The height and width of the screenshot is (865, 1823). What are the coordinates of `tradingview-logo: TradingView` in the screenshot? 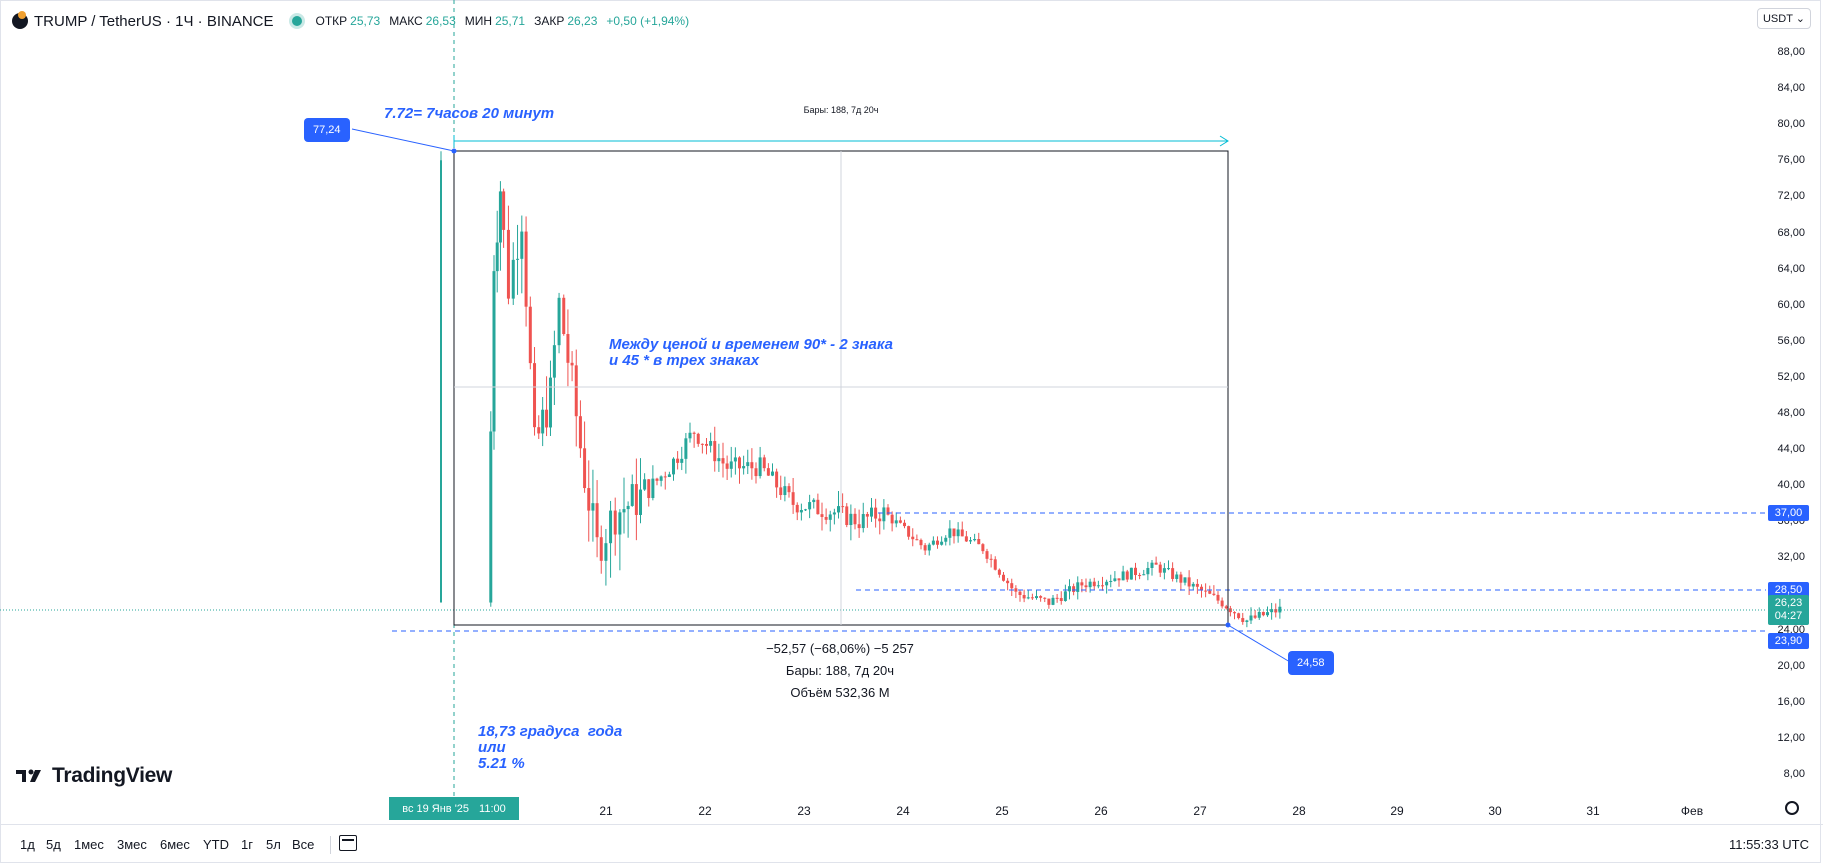 It's located at (94, 776).